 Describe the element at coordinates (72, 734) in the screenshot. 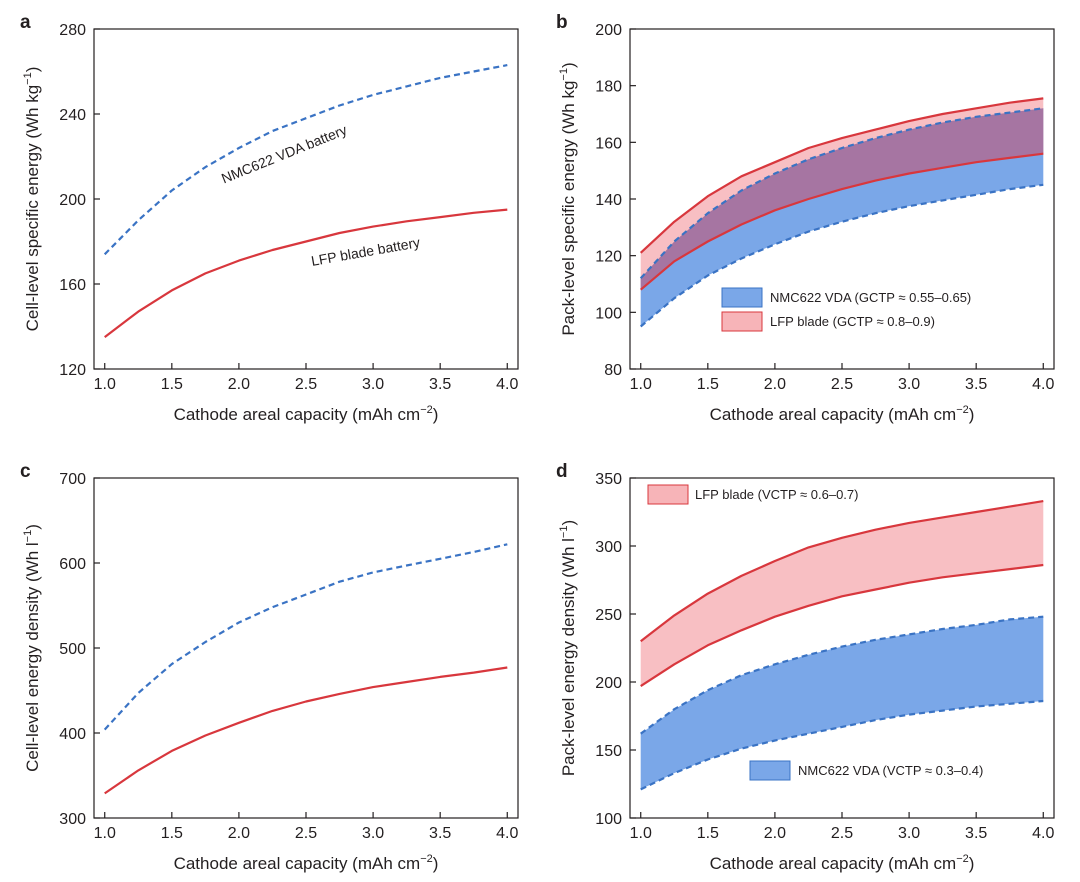

I see `y-tick-label: 400` at that location.